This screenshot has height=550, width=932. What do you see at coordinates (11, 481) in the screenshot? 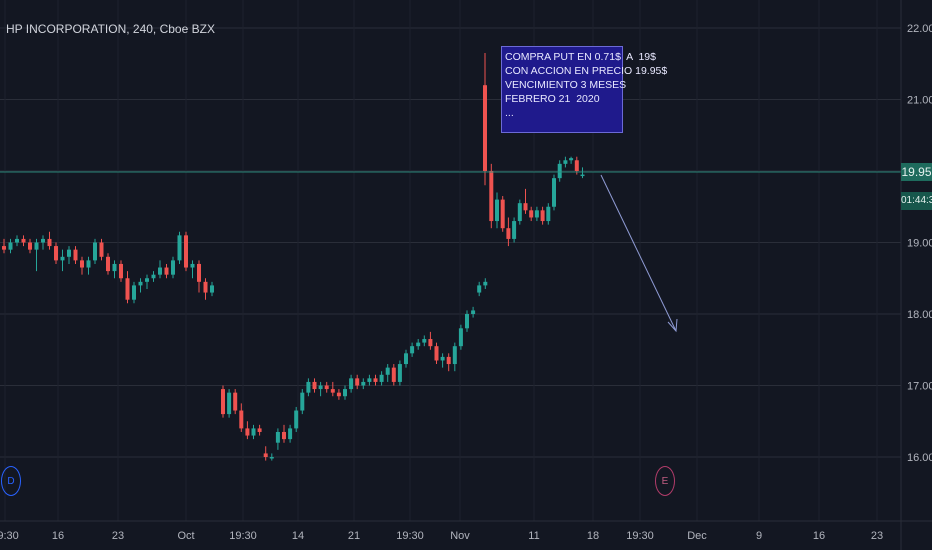
I see `dividend-marker: D` at bounding box center [11, 481].